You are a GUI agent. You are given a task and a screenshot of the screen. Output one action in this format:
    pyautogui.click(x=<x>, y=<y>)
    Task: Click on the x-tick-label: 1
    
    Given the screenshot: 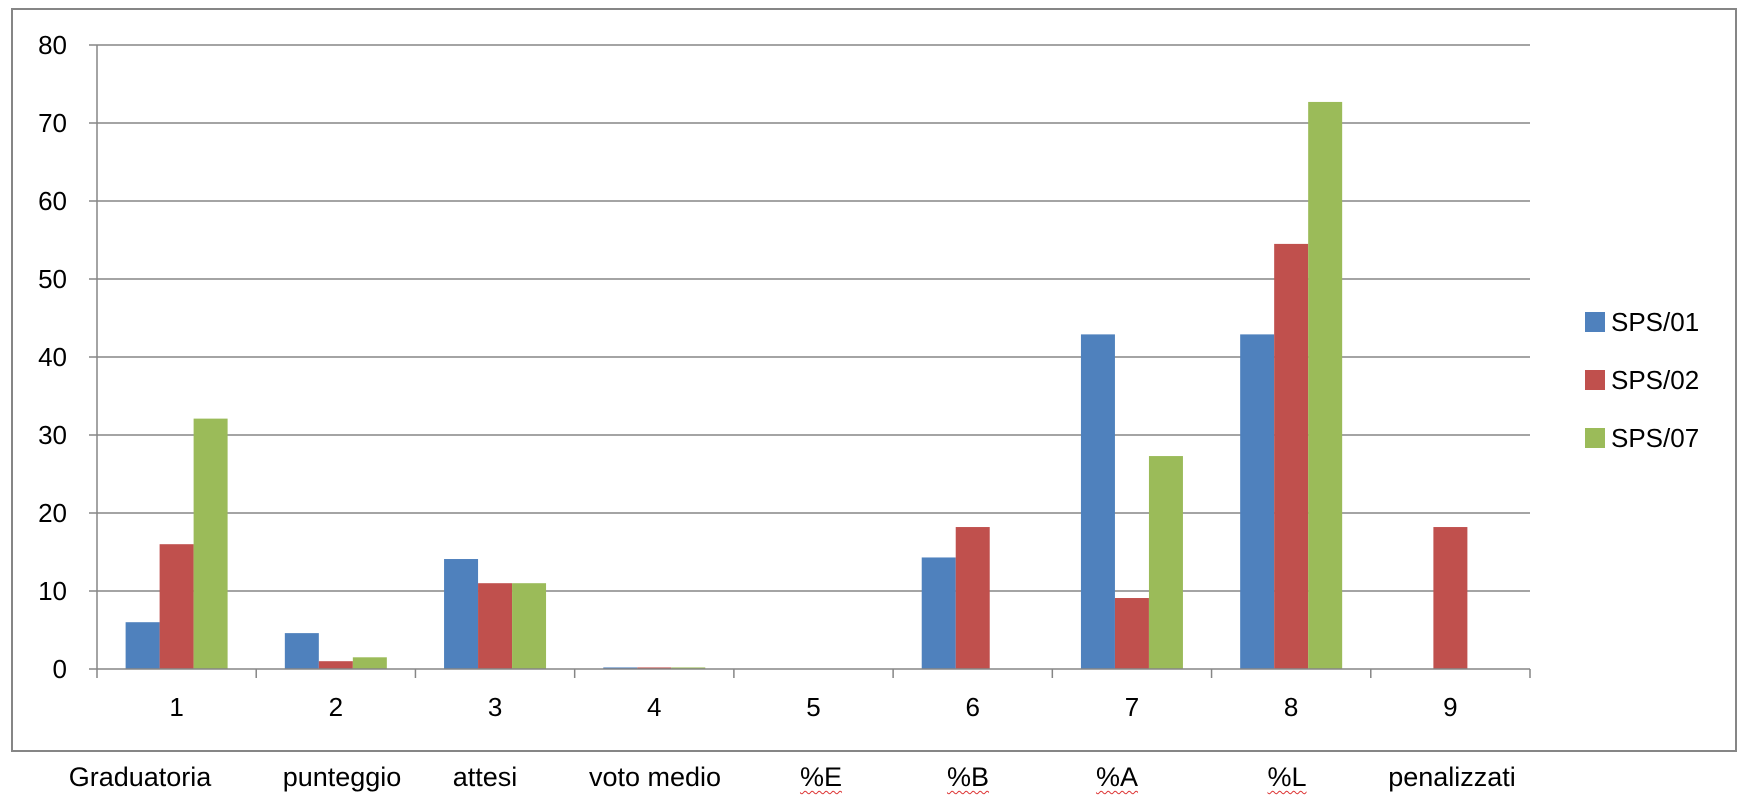 What is the action you would take?
    pyautogui.click(x=176, y=707)
    